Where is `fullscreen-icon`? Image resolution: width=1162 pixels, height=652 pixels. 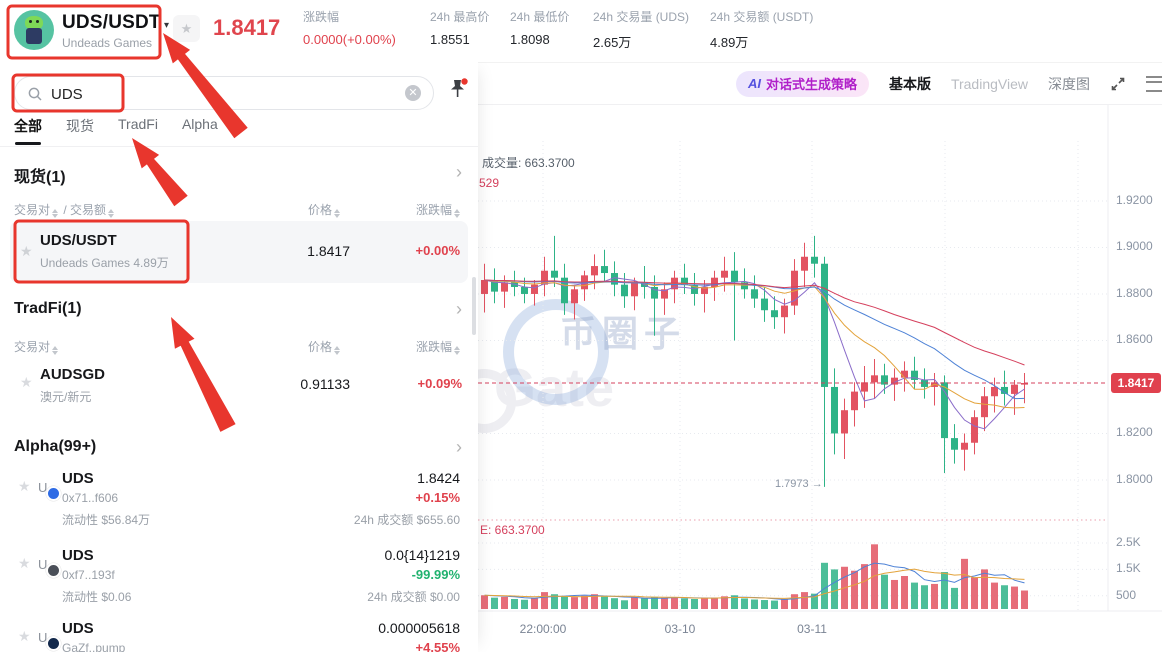 fullscreen-icon is located at coordinates (1118, 84).